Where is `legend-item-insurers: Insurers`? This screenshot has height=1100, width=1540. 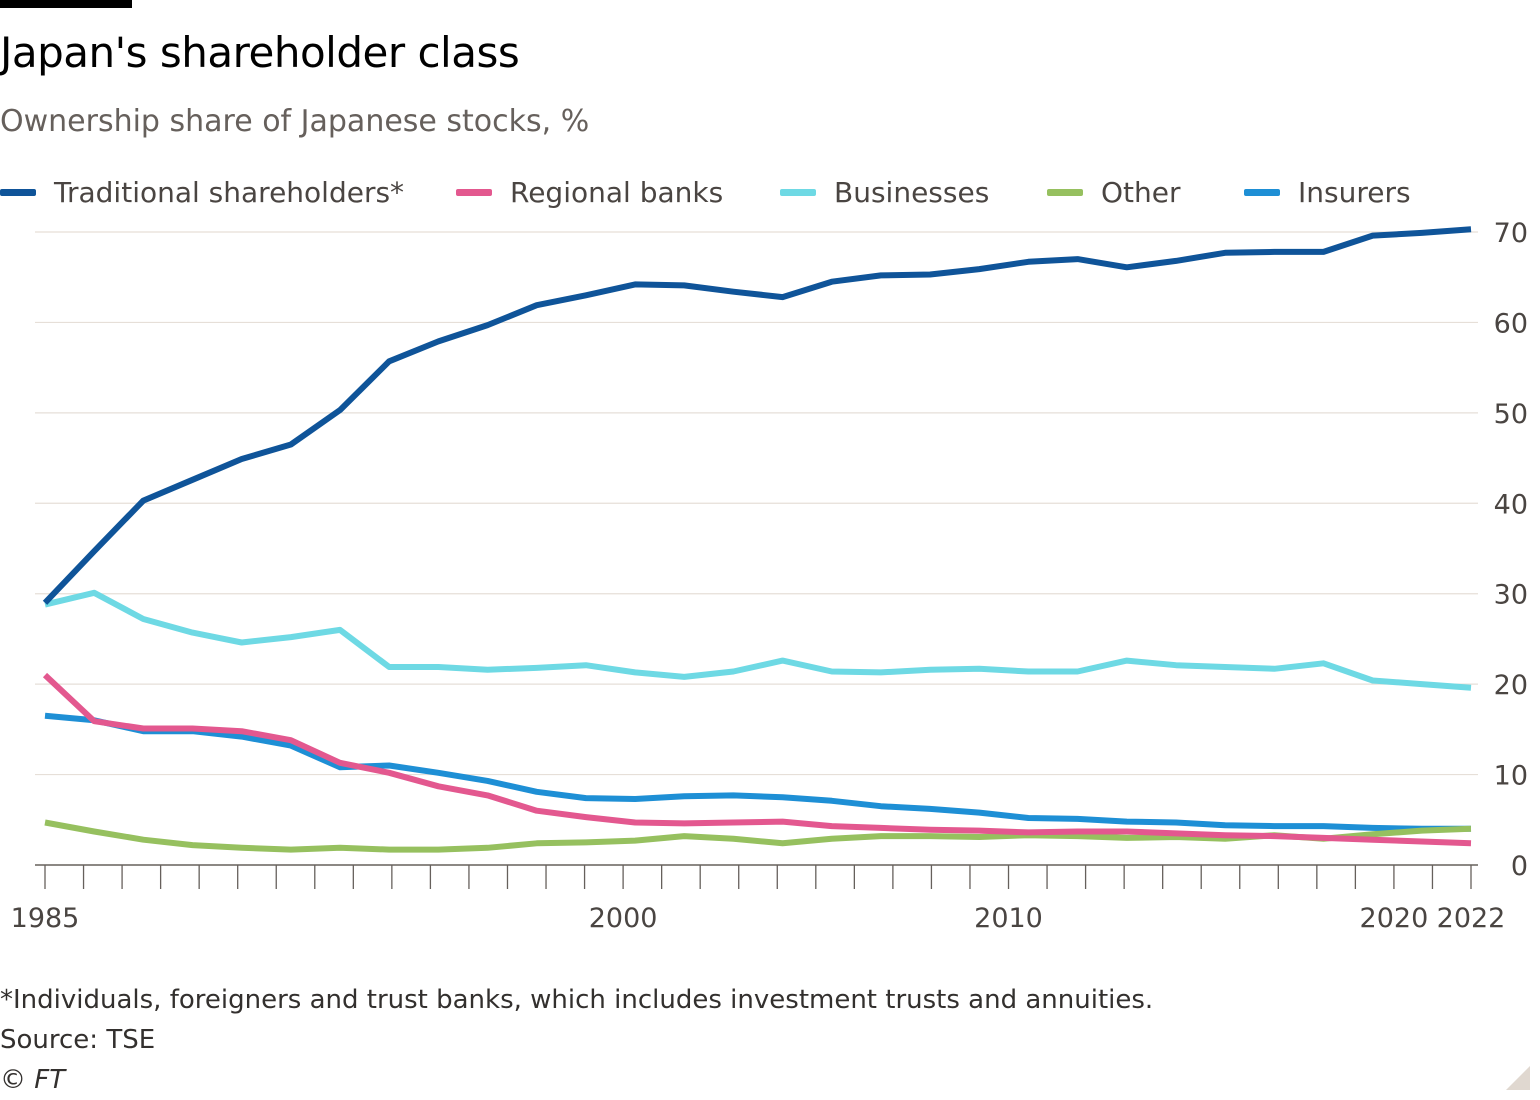
legend-item-insurers: Insurers is located at coordinates (1327, 192).